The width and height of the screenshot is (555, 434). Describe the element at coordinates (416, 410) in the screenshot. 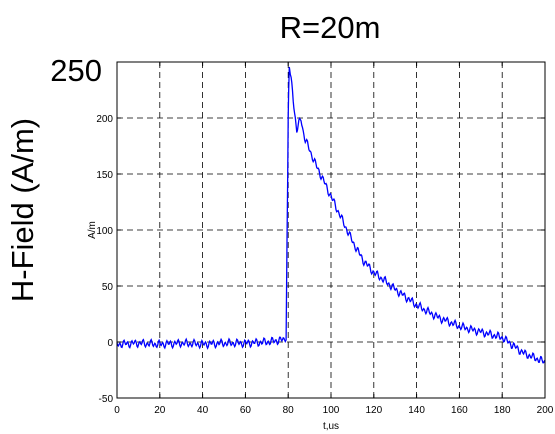

I see `x-tick-label: 140` at that location.